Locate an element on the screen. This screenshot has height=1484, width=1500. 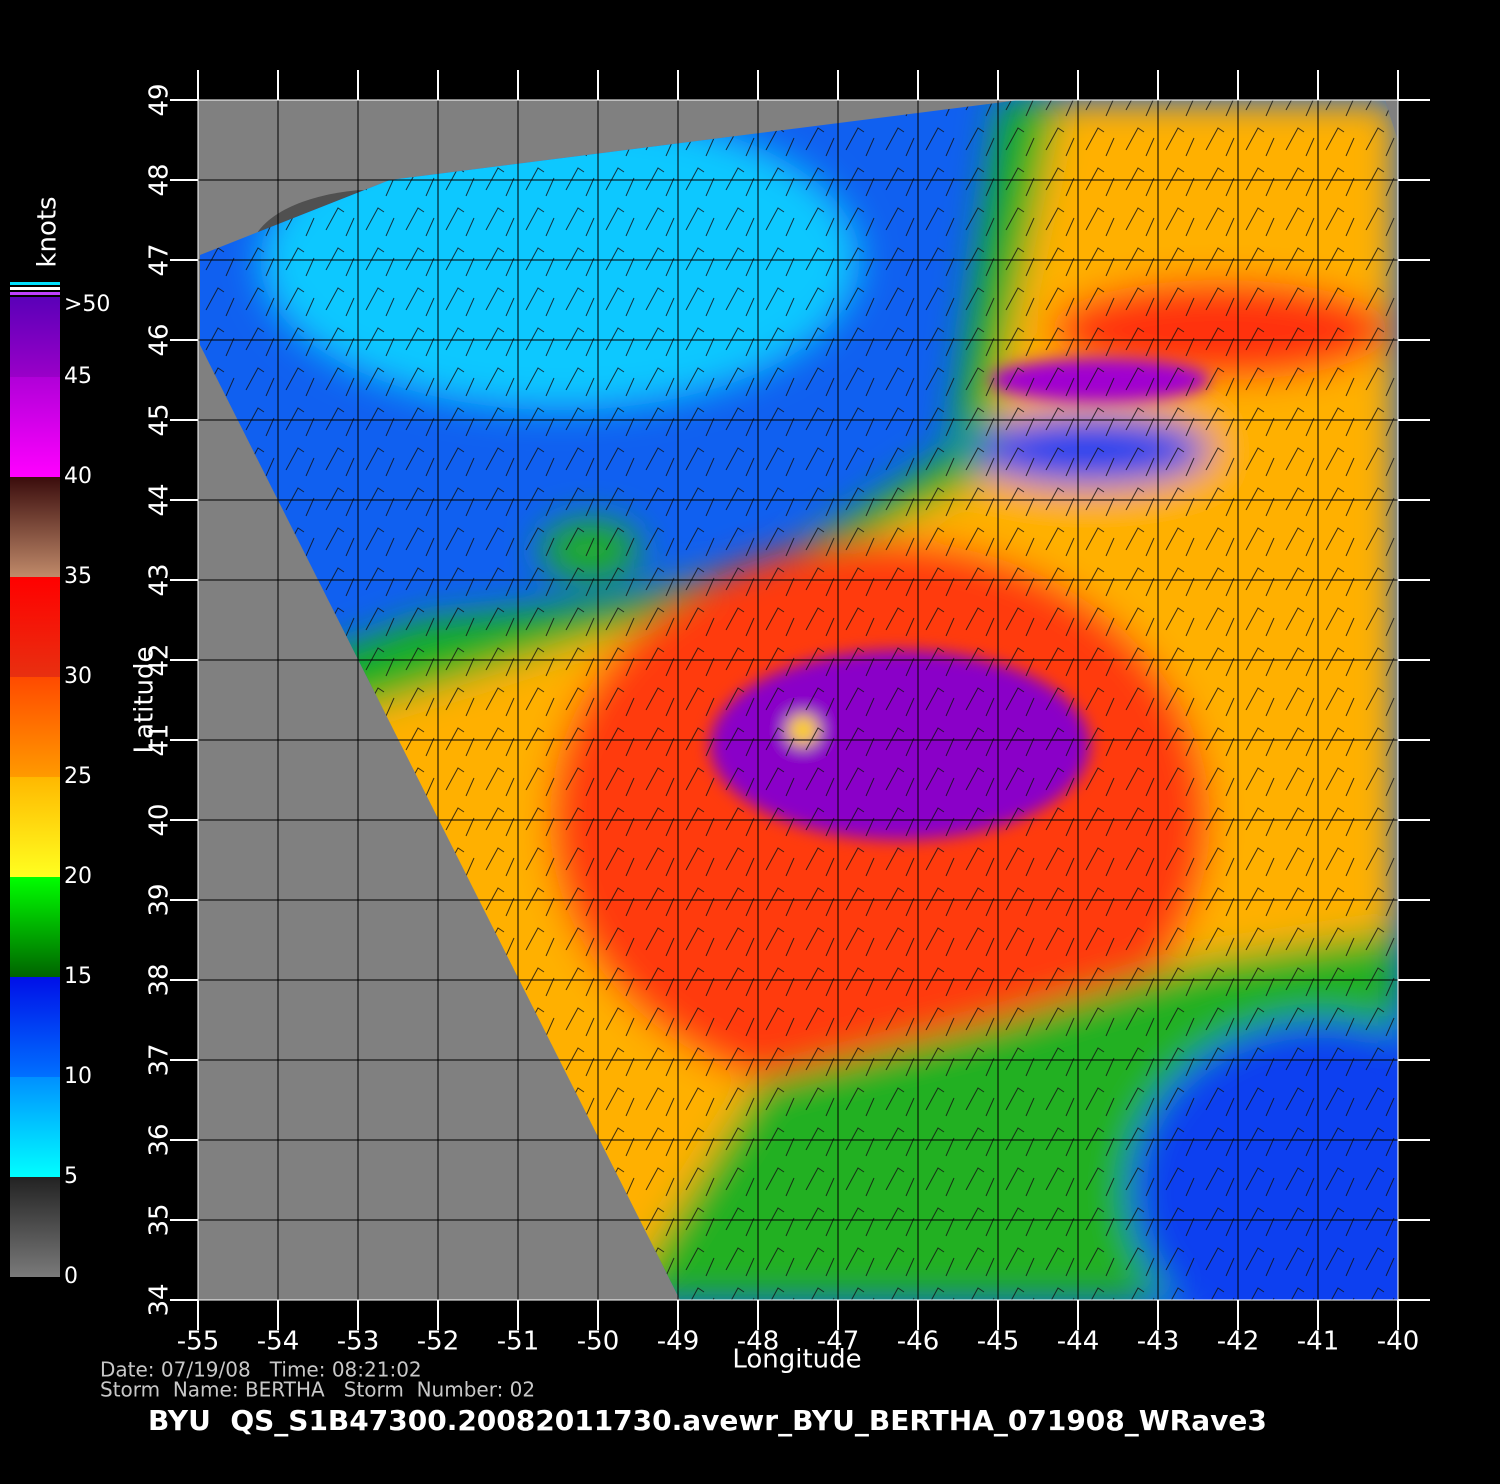
y-axis-label: Latitude is located at coordinates (145, 699).